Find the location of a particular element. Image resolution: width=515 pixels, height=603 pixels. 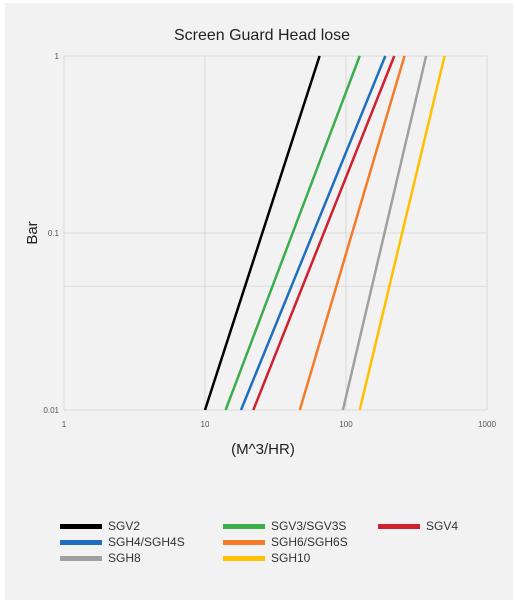

legend-item: SGV2 is located at coordinates (100, 526).